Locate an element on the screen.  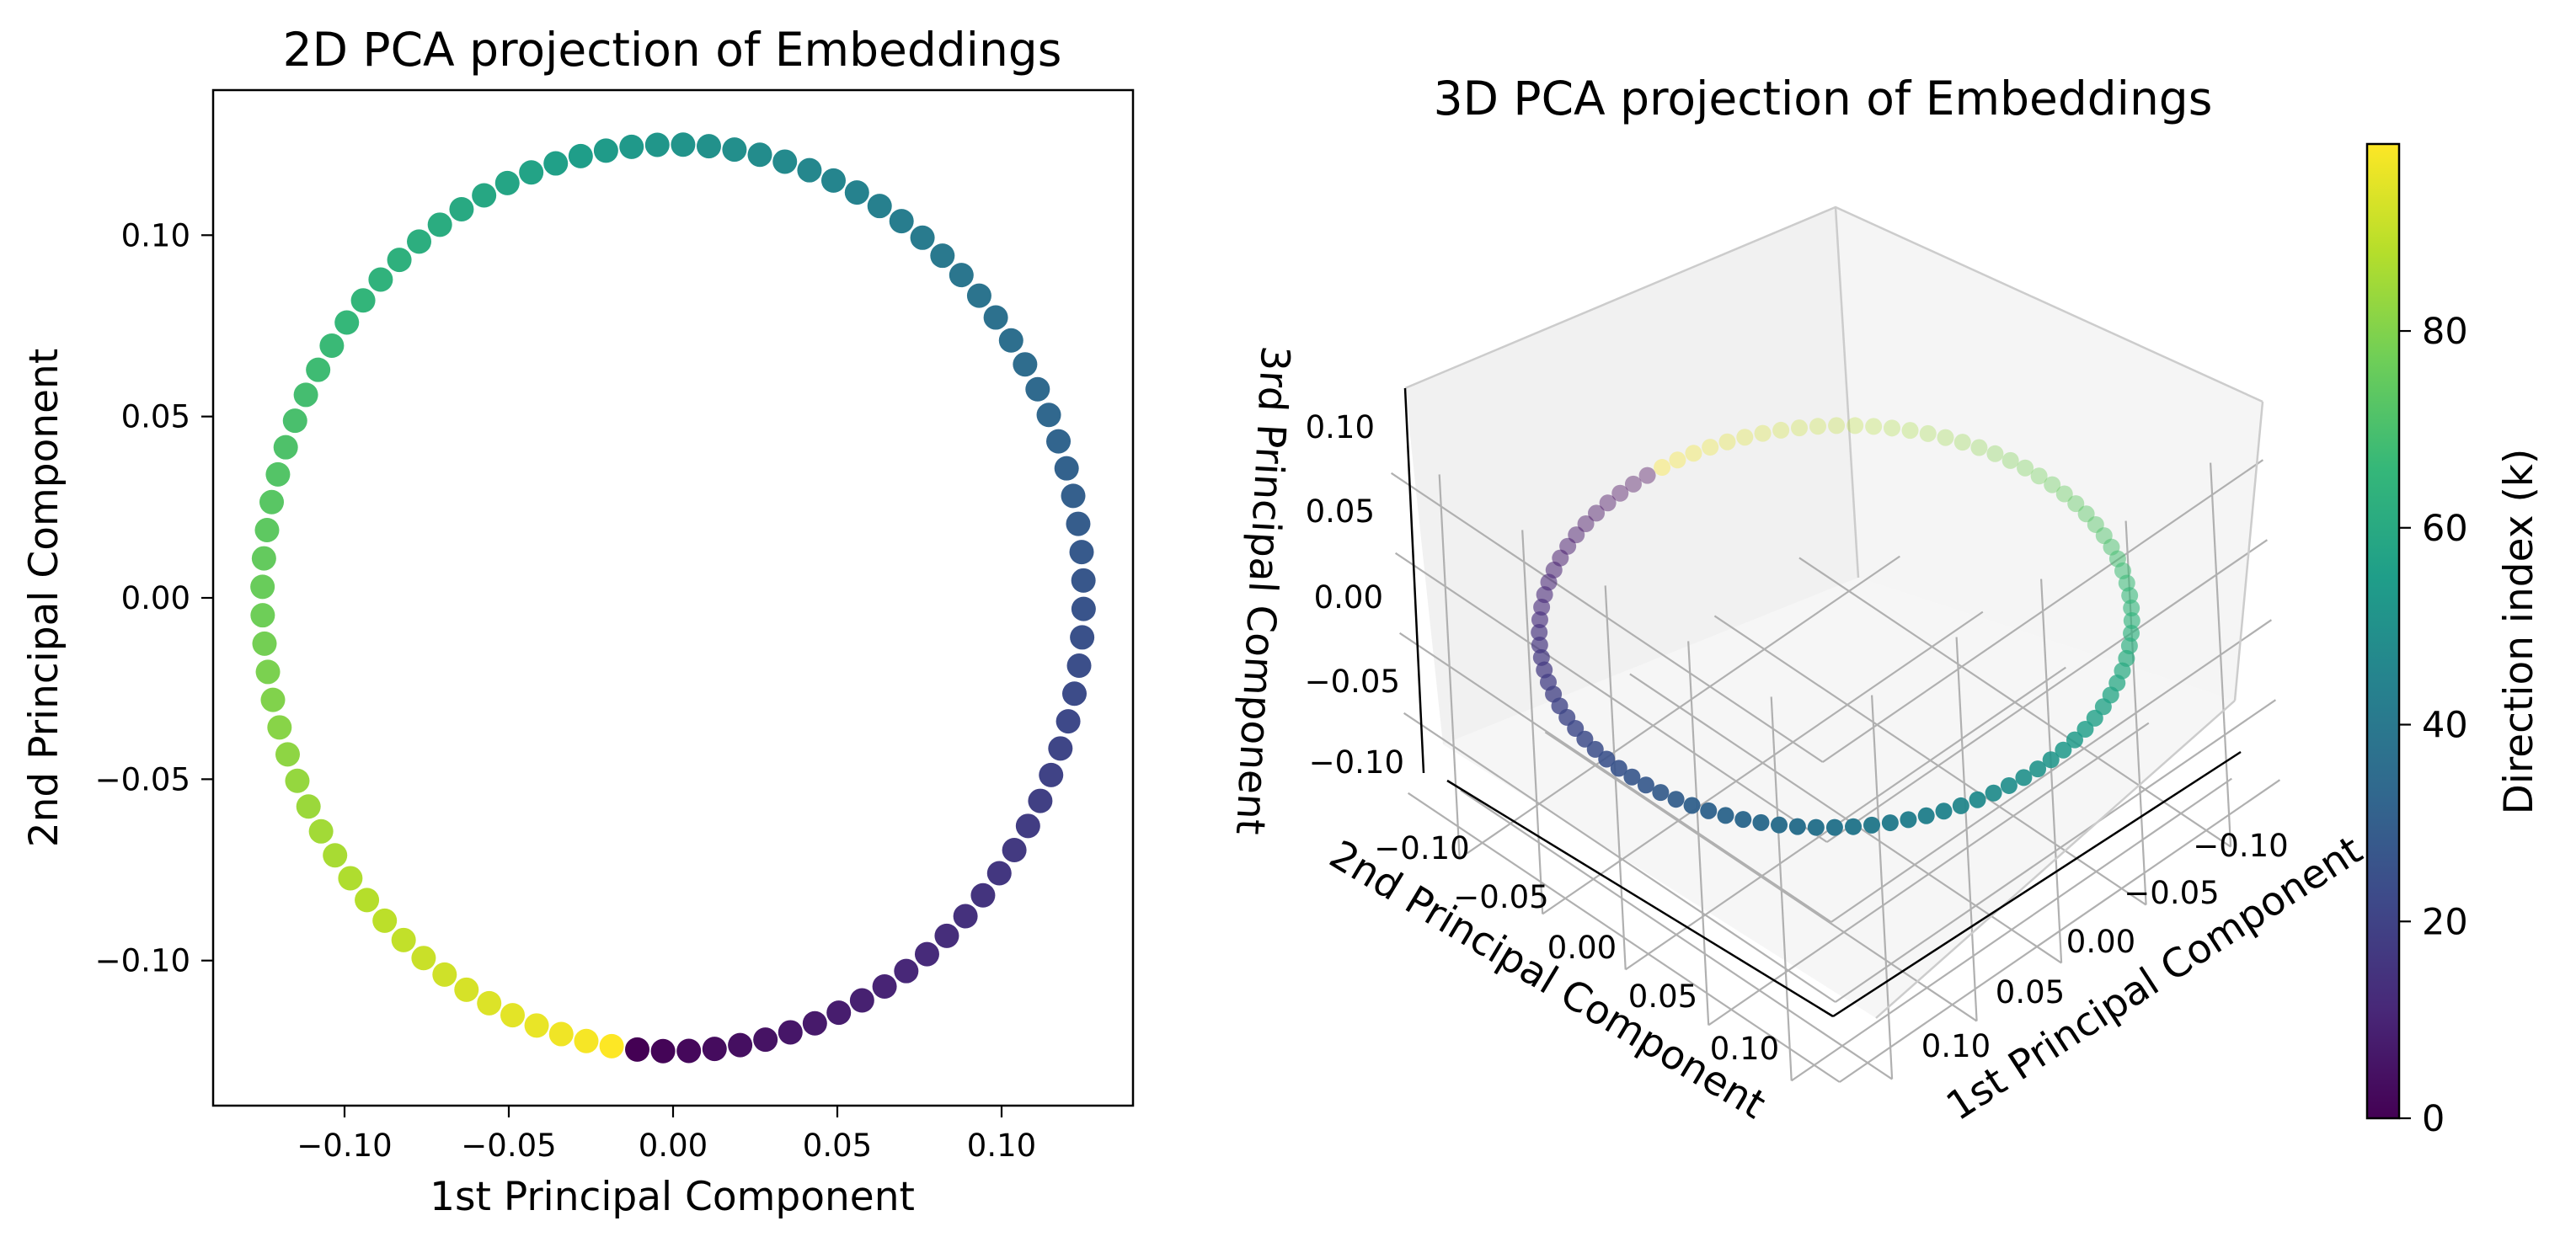
x3d-tick-label: 0.05 is located at coordinates (2030, 992).